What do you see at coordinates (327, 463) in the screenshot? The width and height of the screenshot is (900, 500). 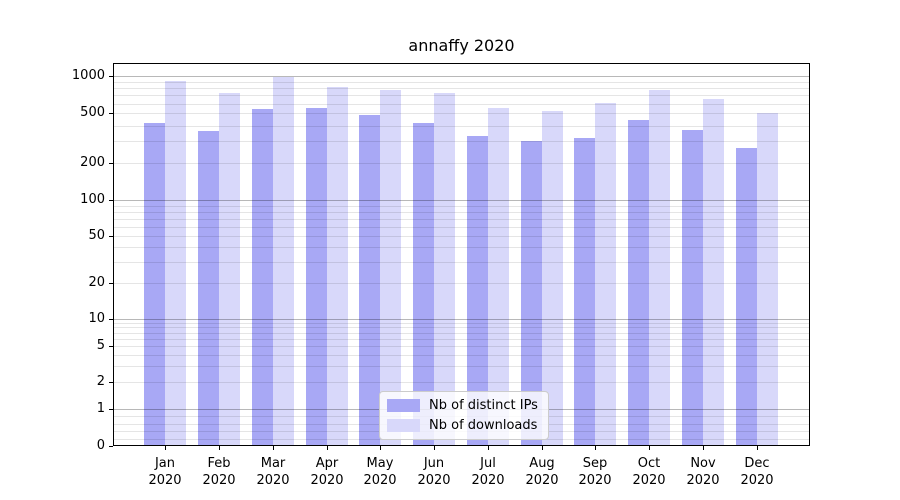 I see `x-tick-month: Apr` at bounding box center [327, 463].